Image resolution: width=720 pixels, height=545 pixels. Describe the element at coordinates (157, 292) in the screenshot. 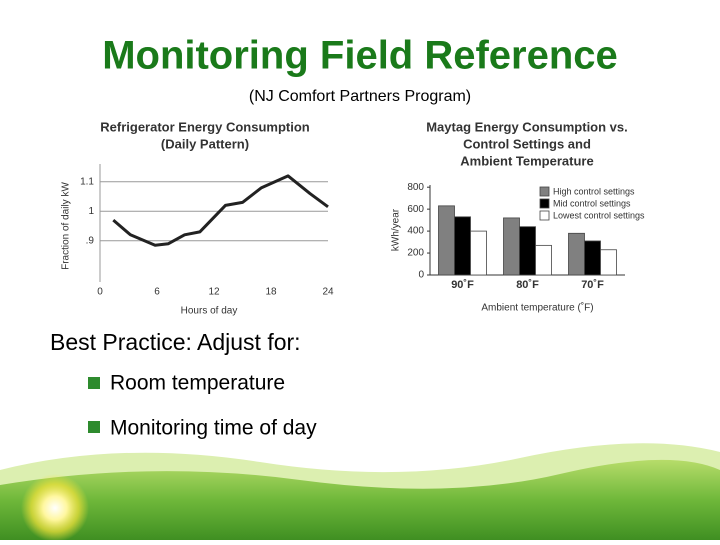

I see `x-tick-label: 6` at that location.